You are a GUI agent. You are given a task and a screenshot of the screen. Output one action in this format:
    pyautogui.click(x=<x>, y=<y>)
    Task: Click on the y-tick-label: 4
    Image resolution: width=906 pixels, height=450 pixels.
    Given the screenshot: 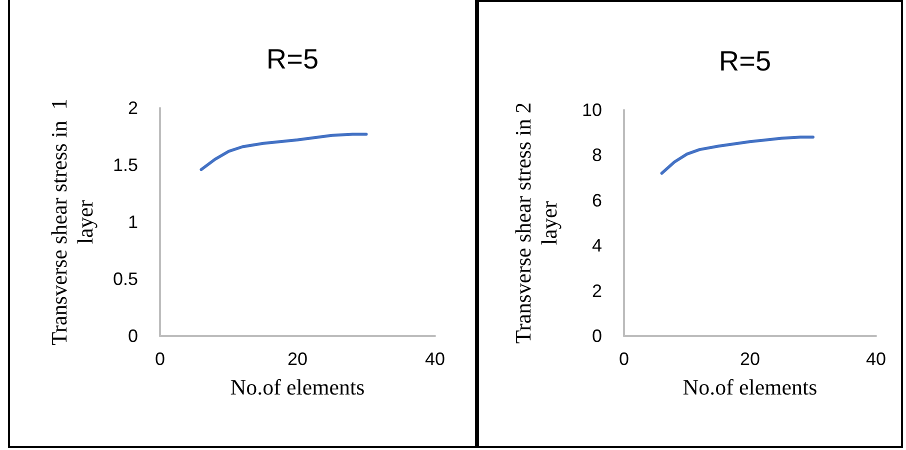 What is the action you would take?
    pyautogui.click(x=597, y=246)
    